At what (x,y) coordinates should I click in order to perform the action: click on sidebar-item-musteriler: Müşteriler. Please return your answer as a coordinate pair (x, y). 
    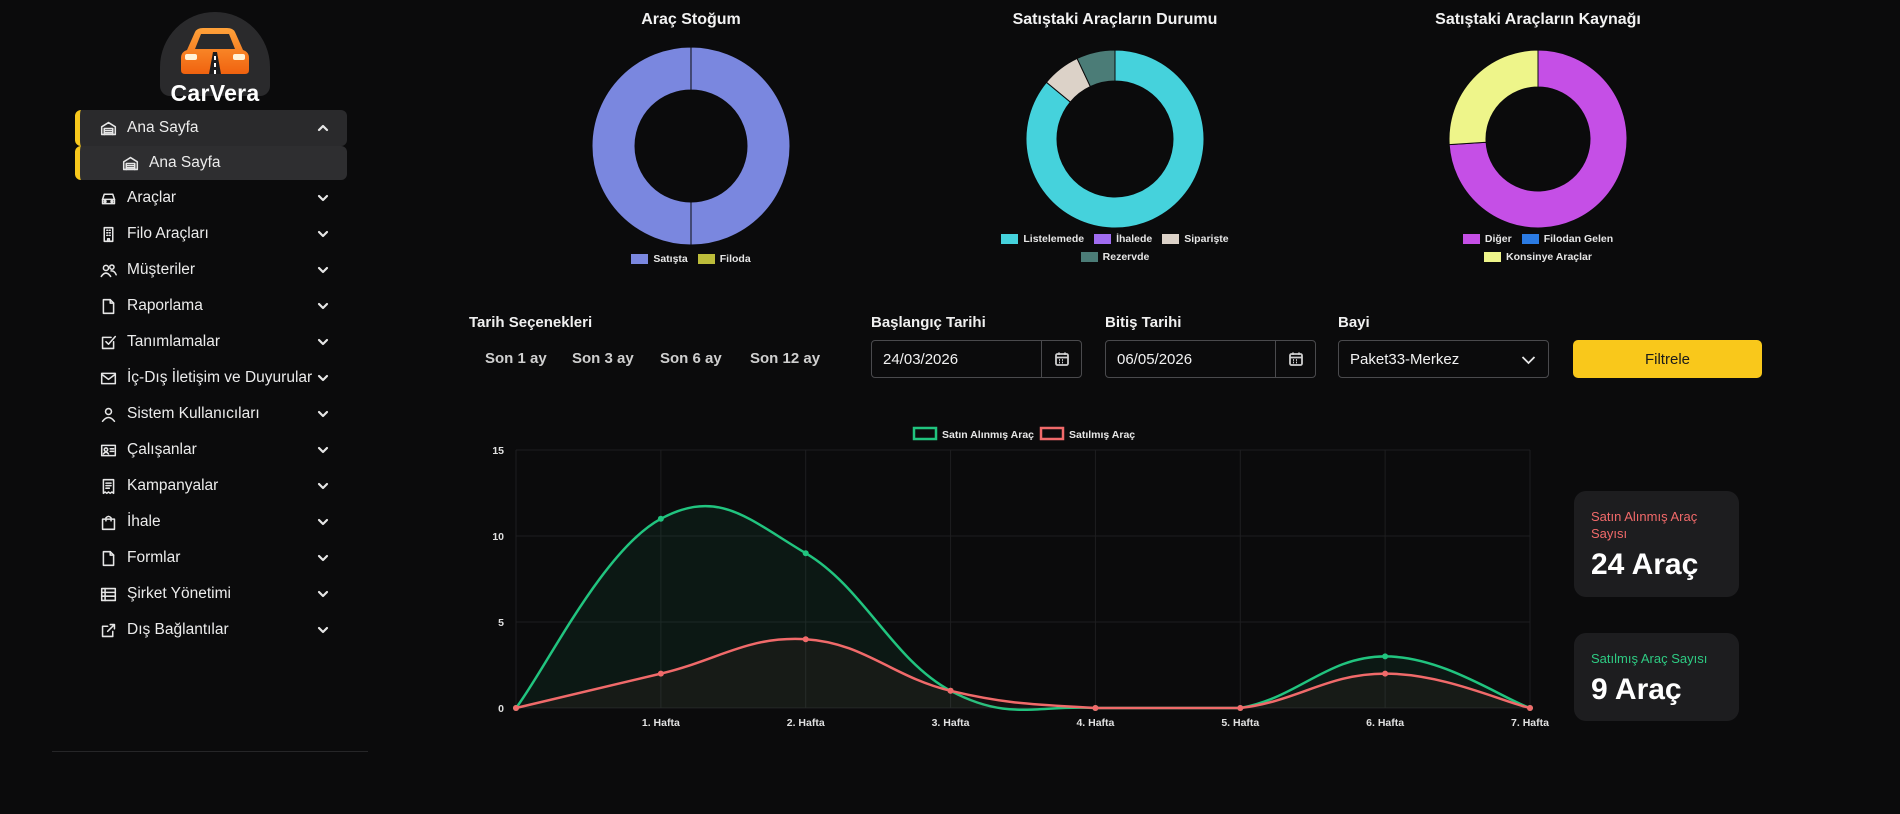
    Looking at the image, I should click on (211, 270).